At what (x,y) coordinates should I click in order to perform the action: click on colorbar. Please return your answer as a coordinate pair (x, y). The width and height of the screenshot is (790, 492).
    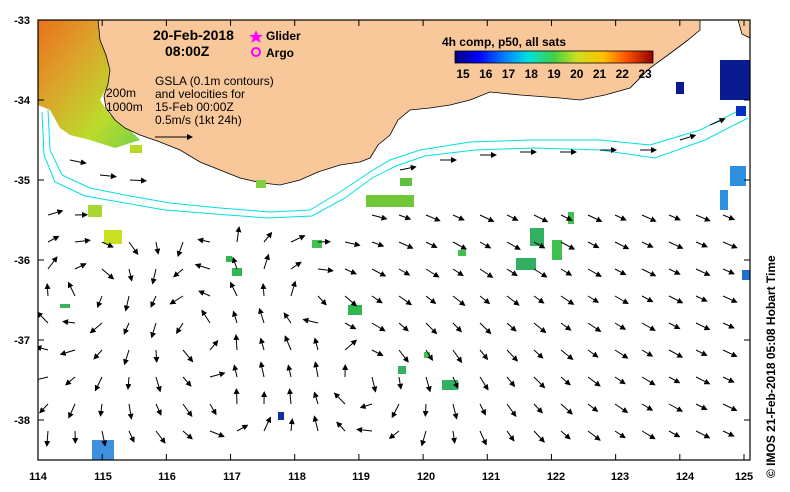
    Looking at the image, I should click on (554, 57).